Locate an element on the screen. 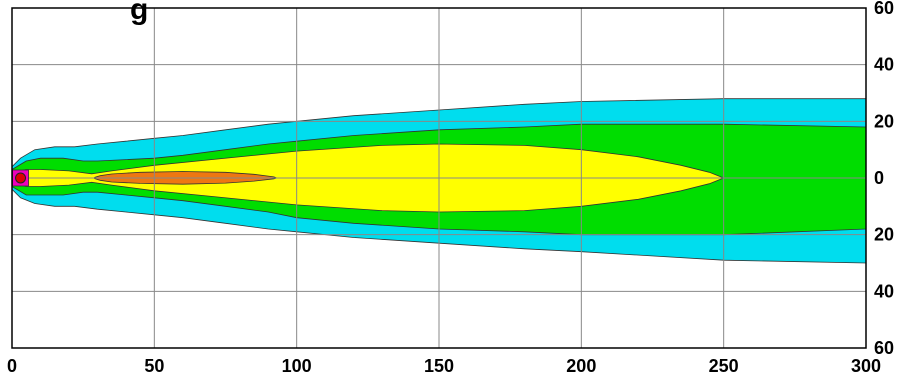  chart-title: g is located at coordinates (139, 13).